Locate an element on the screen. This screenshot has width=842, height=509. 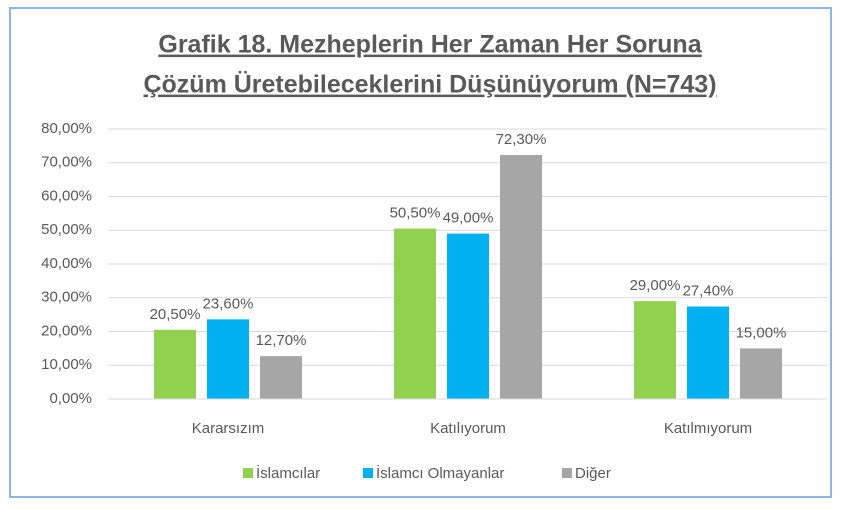
y-tick-label: 50,00% is located at coordinates (66, 229).